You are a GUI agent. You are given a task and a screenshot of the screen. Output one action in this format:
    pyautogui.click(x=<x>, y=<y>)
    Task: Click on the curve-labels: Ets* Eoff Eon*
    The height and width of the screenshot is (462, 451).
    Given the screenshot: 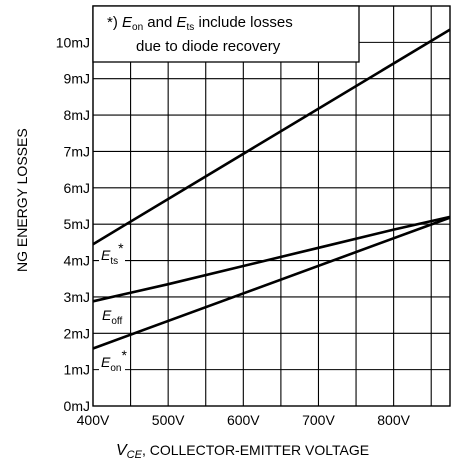 What is the action you would take?
    pyautogui.click(x=113, y=307)
    